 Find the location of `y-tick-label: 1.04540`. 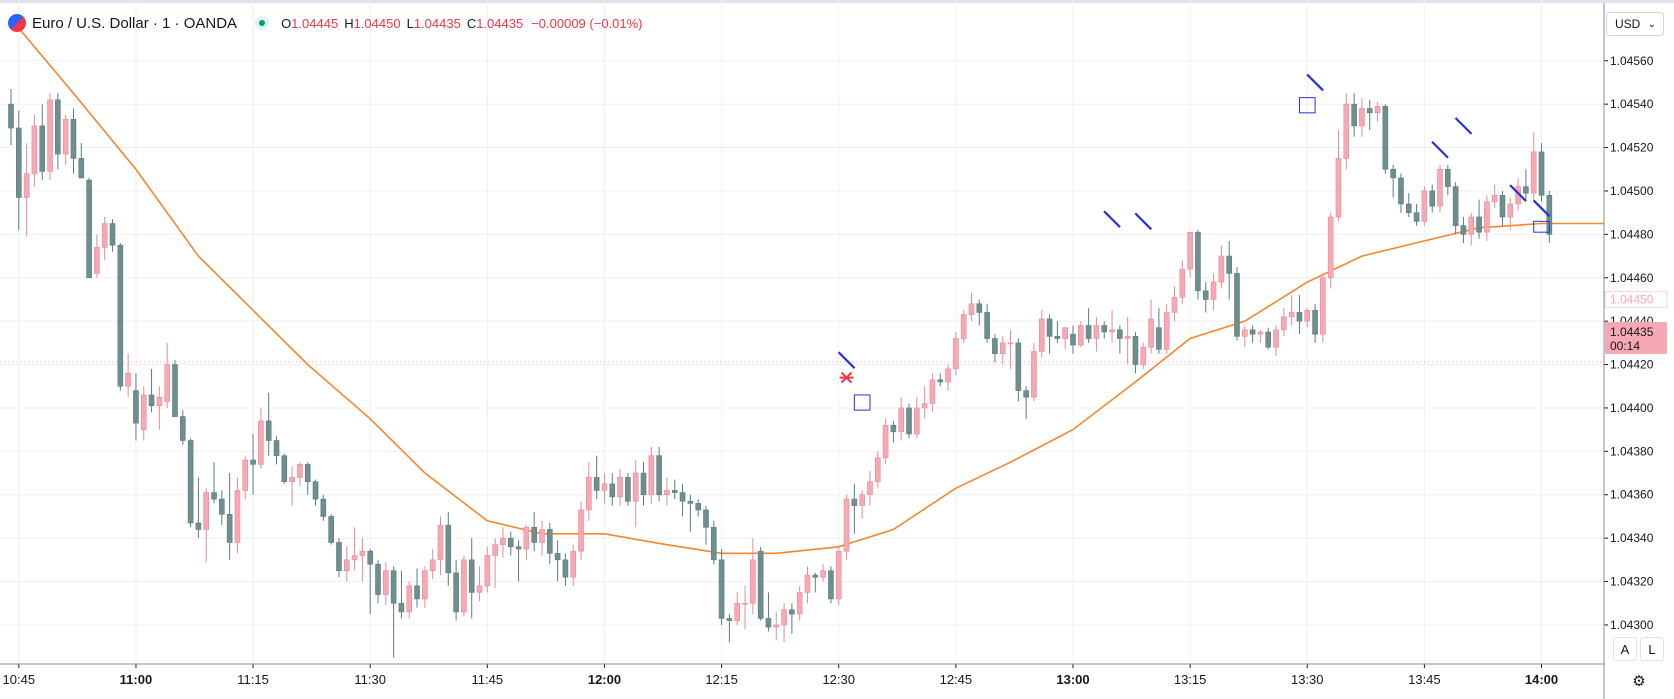

y-tick-label: 1.04540 is located at coordinates (1632, 104).